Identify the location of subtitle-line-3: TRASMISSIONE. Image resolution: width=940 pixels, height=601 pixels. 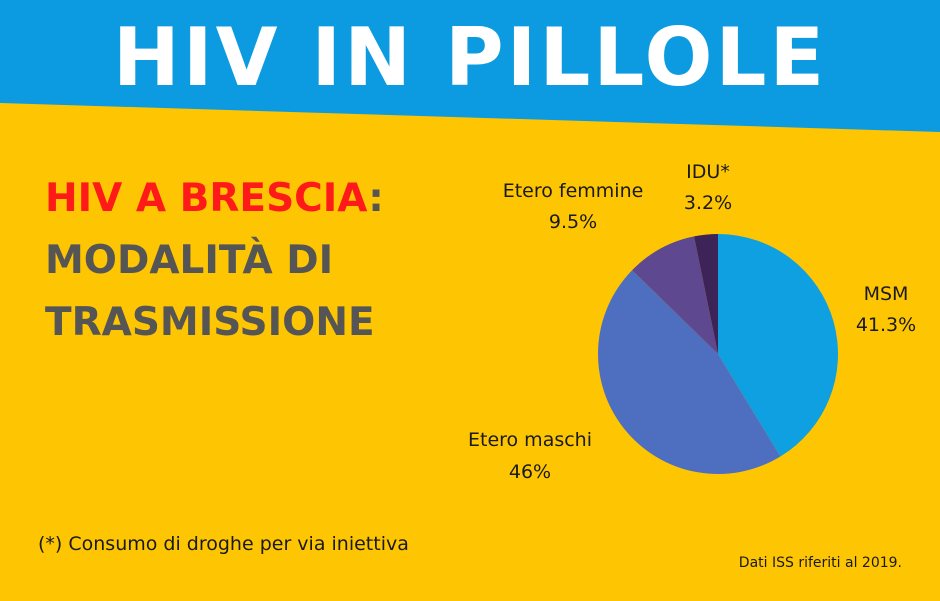
(210, 322).